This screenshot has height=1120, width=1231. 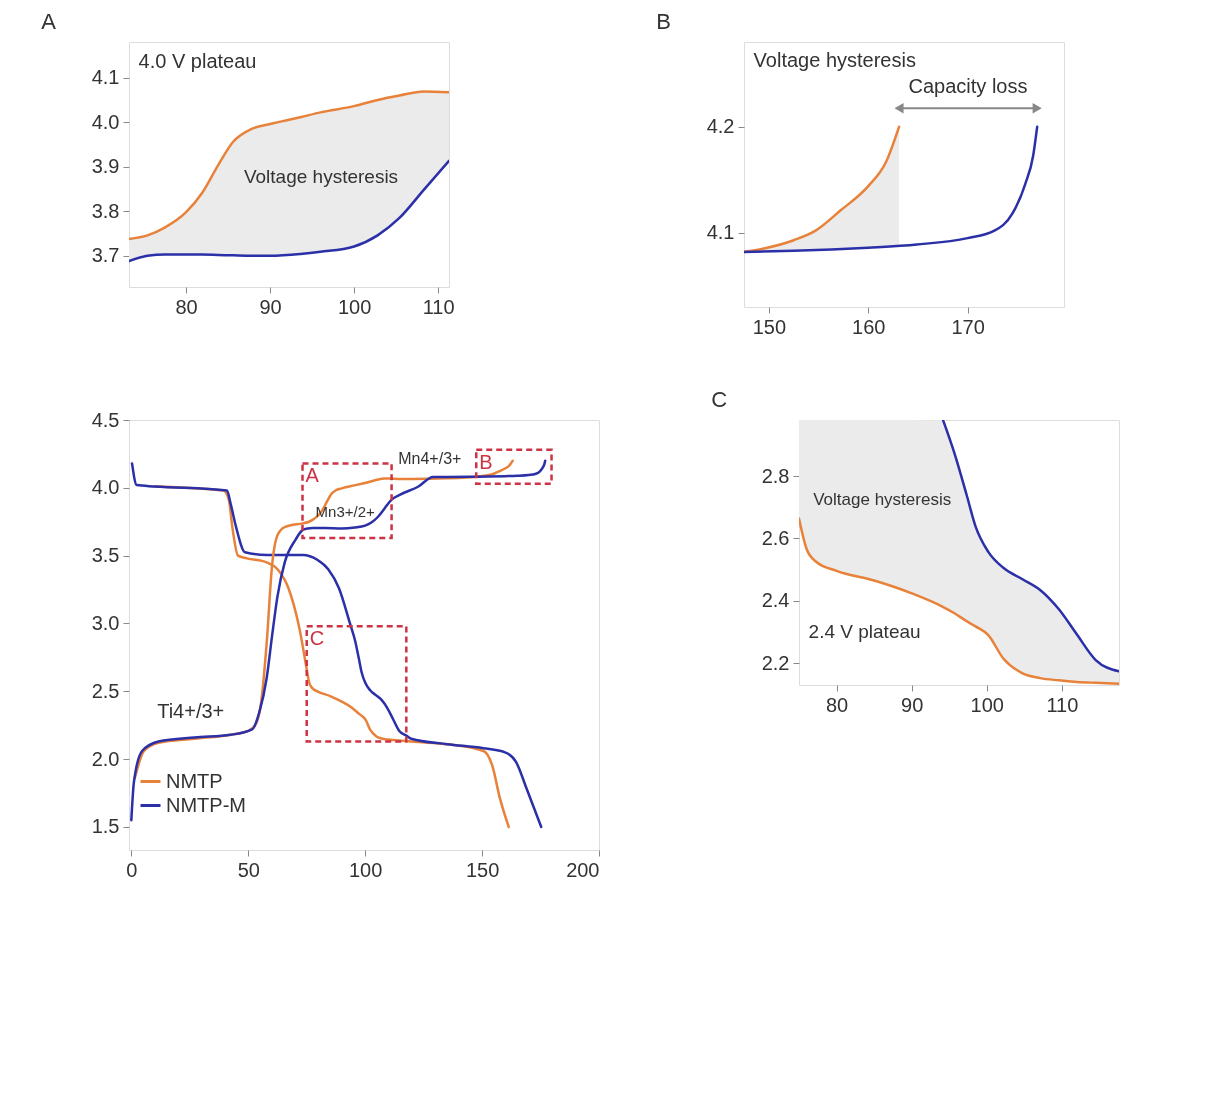 What do you see at coordinates (968, 326) in the screenshot?
I see `x-tick-label: 170` at bounding box center [968, 326].